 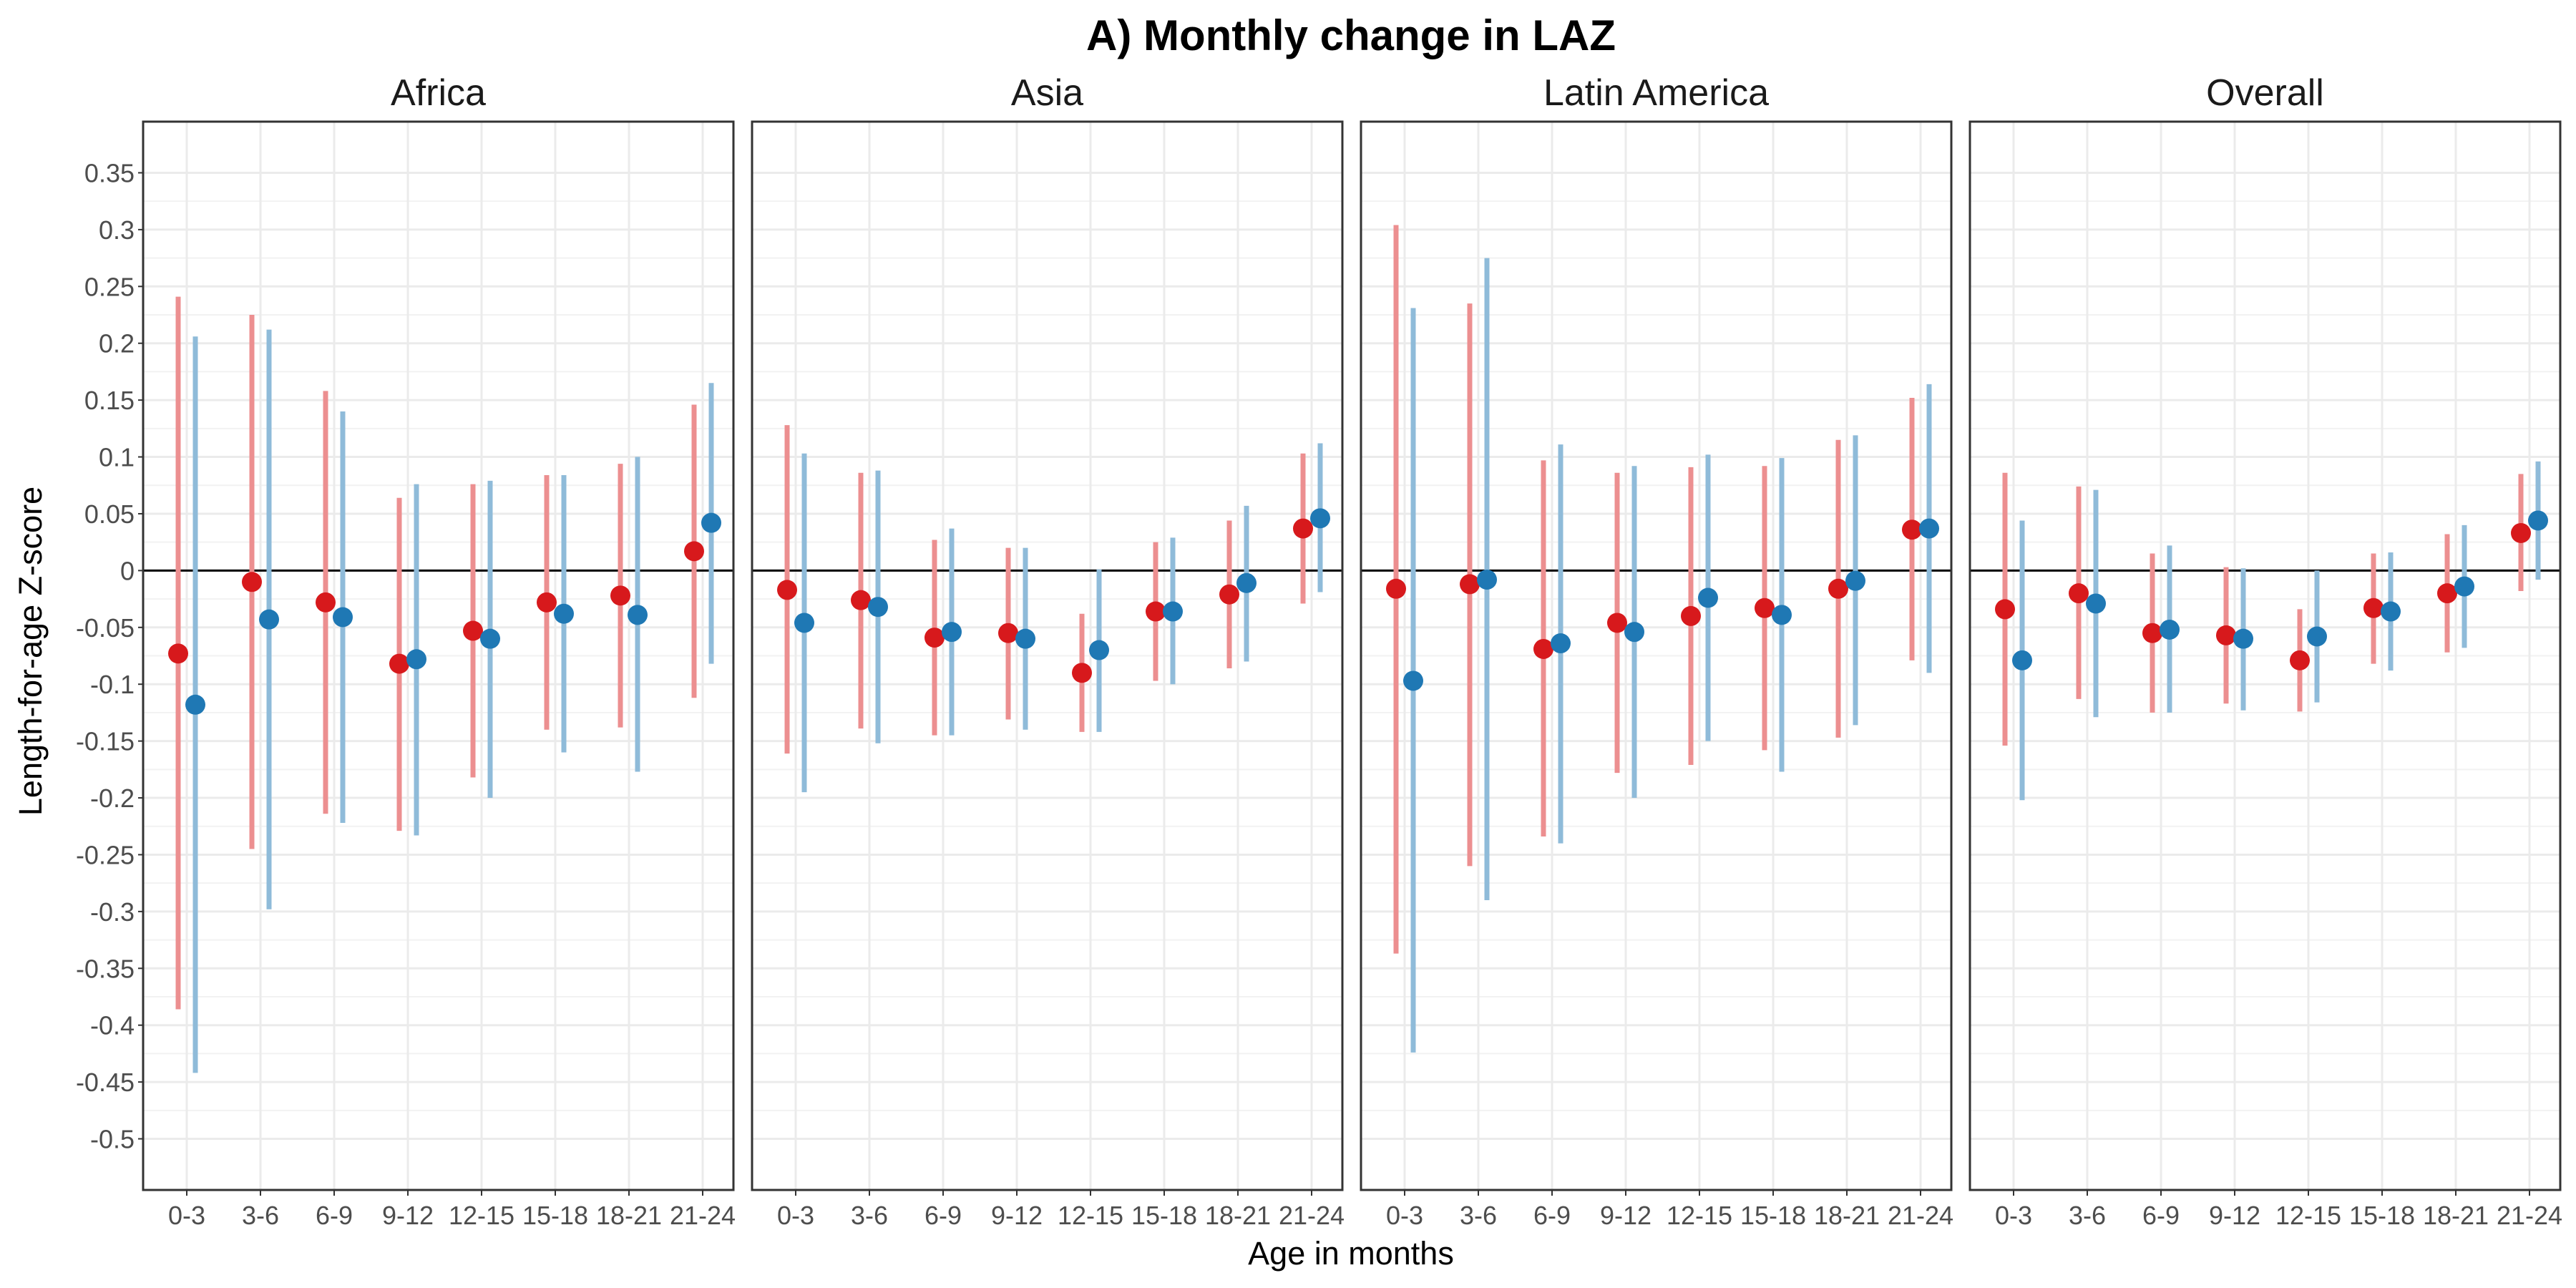 I want to click on y-tick-label: -0.45, so click(x=105, y=1082).